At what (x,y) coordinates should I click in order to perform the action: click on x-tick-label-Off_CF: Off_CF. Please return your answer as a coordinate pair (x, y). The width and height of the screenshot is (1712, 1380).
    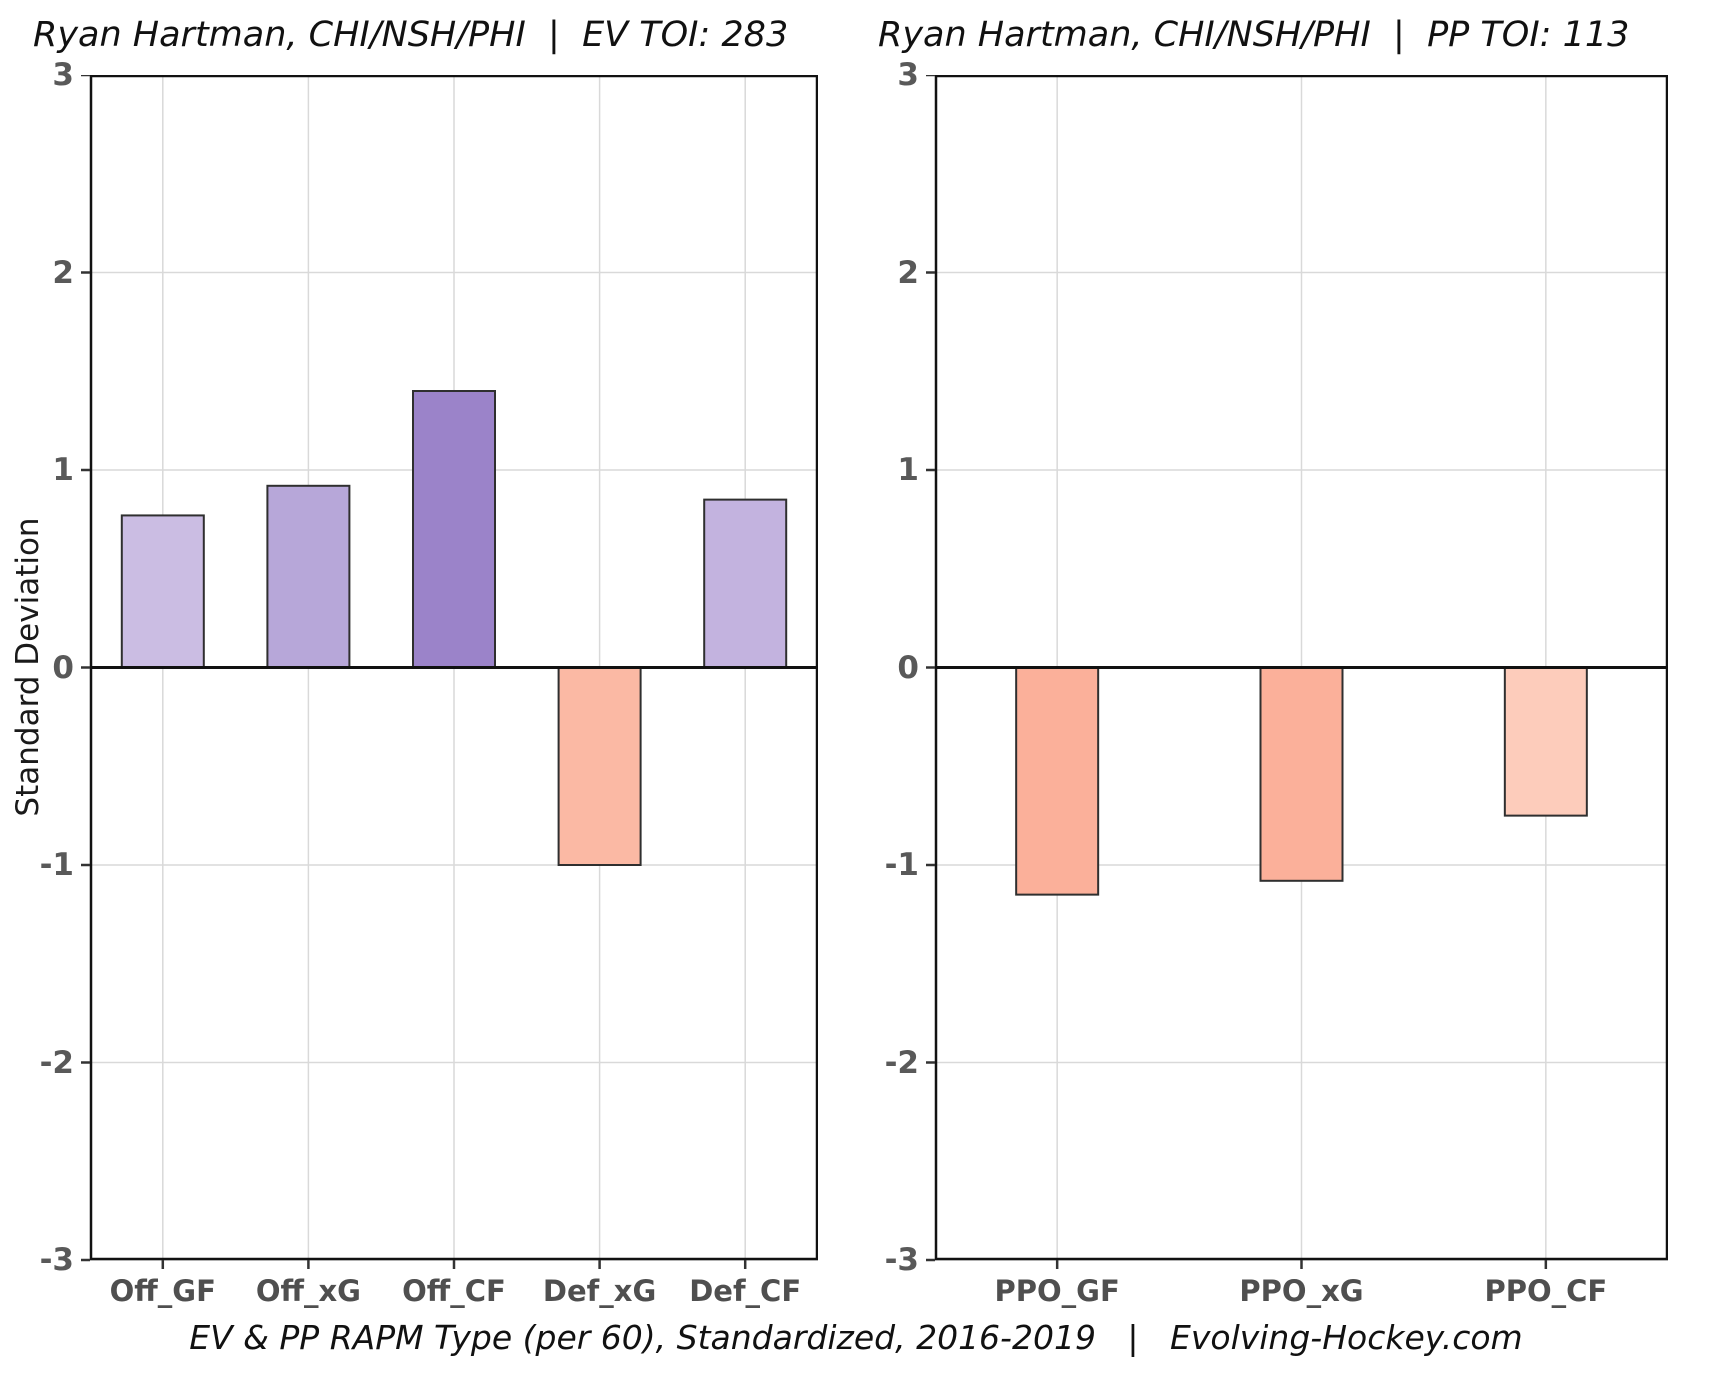
    Looking at the image, I should click on (454, 1291).